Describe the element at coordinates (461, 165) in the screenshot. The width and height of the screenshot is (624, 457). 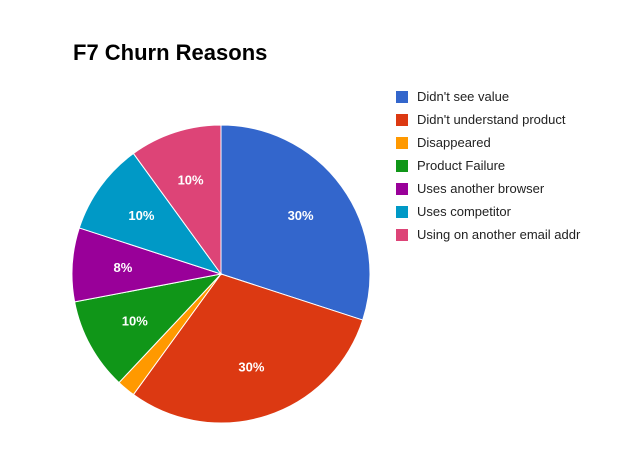
I see `legend-label: Product Failure` at that location.